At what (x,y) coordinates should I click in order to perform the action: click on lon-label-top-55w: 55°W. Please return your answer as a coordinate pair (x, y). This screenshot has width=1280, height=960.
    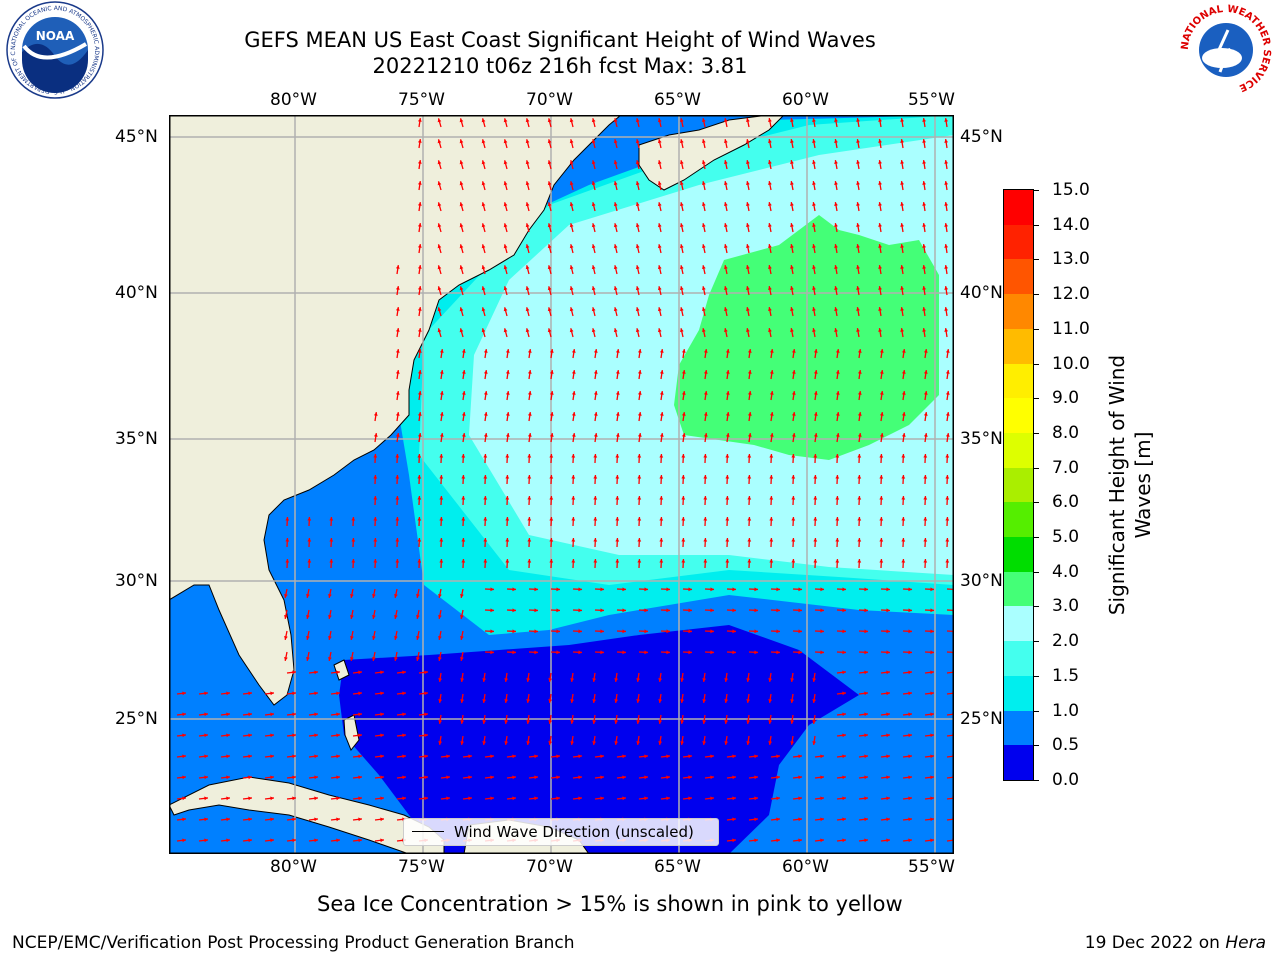
    Looking at the image, I should click on (931, 100).